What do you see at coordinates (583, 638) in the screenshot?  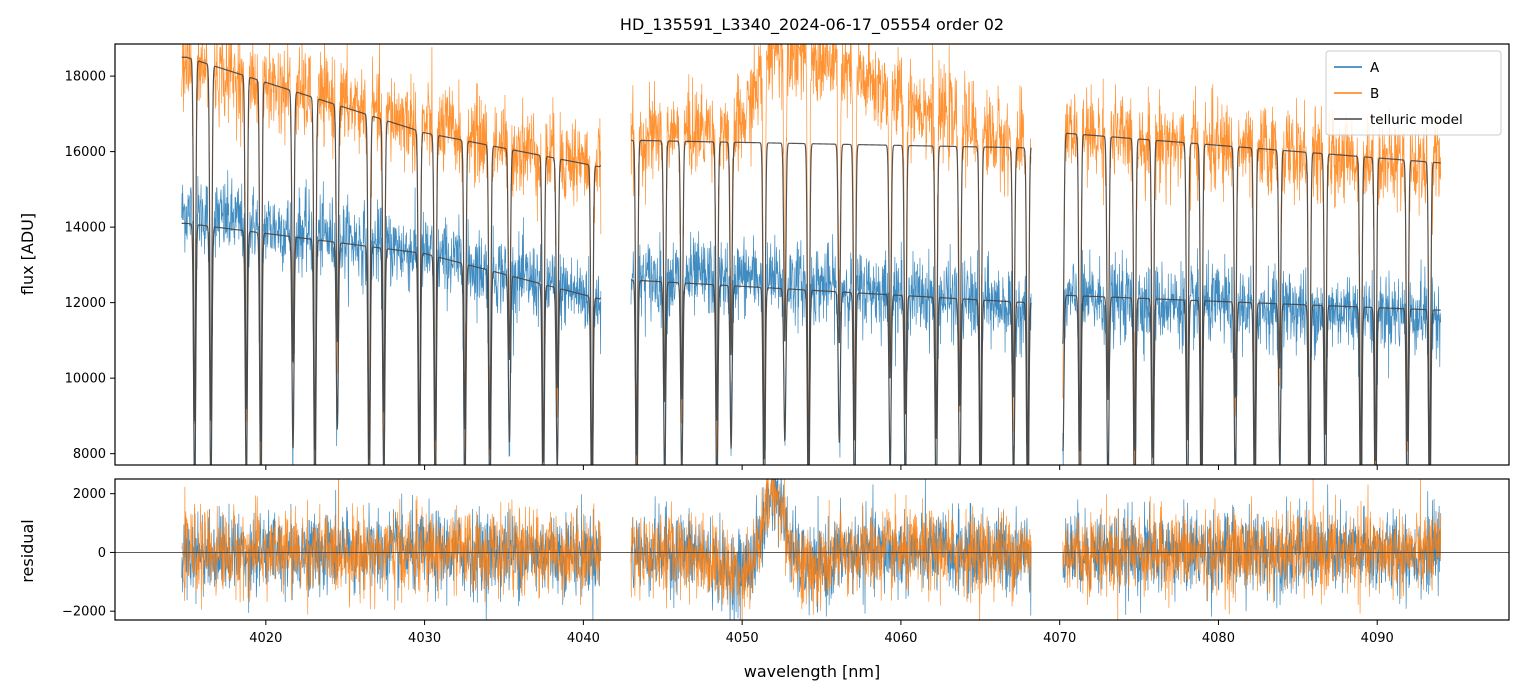 I see `residual-x-tick-label: 4040` at bounding box center [583, 638].